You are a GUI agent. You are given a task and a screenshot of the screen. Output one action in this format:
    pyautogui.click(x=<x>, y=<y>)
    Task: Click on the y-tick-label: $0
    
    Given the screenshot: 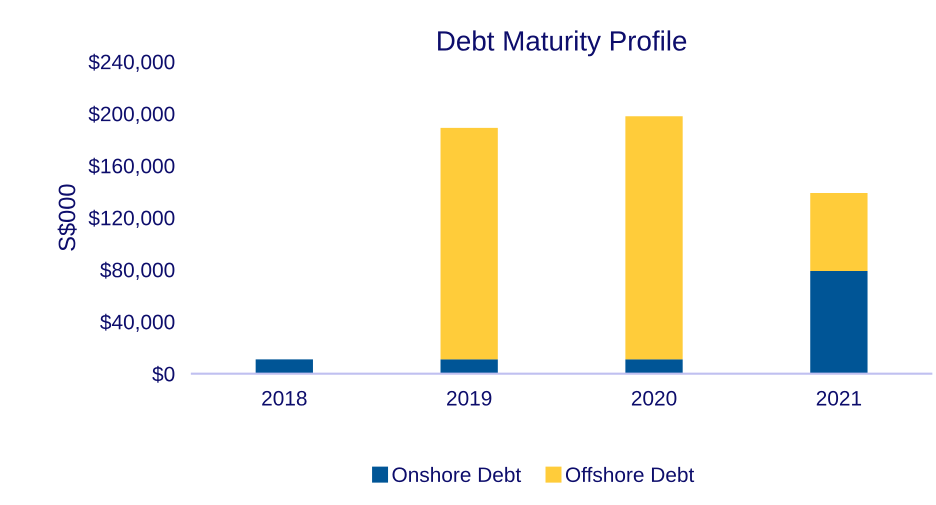 What is the action you would take?
    pyautogui.click(x=163, y=374)
    